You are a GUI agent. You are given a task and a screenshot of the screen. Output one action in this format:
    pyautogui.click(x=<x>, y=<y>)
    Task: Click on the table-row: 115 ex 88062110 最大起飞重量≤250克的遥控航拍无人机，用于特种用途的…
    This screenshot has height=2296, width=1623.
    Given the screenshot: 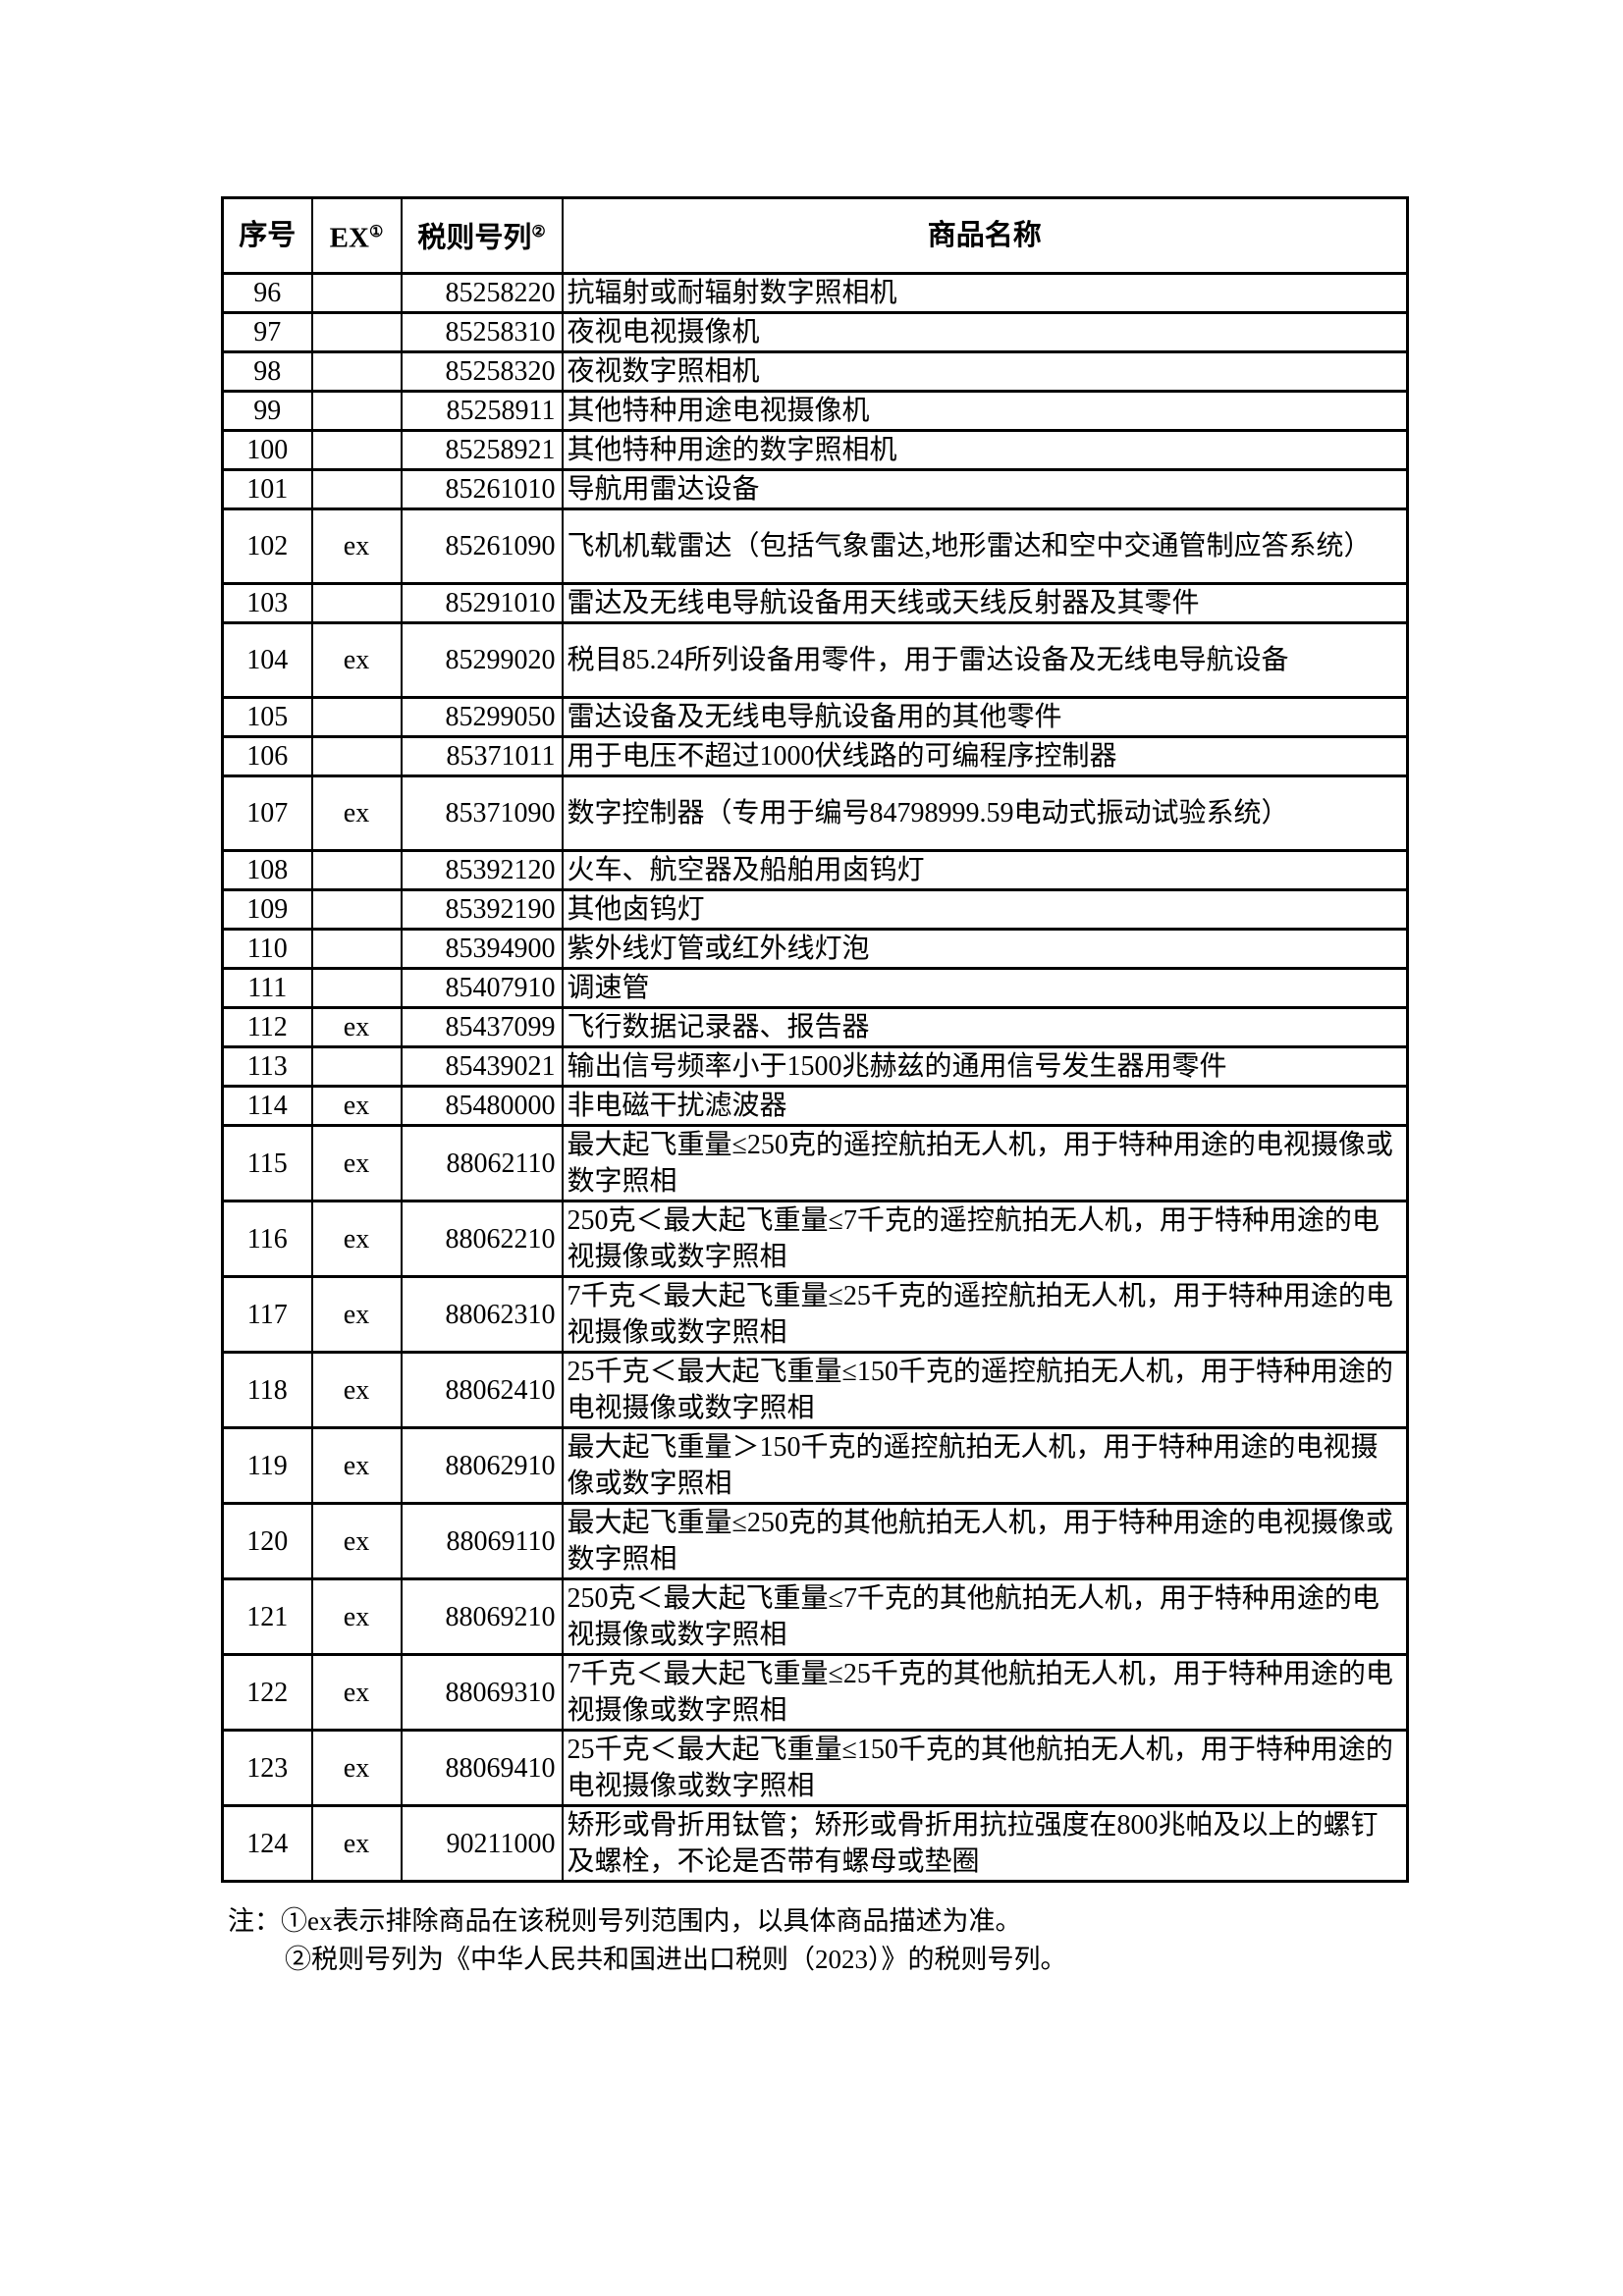 What is the action you would take?
    pyautogui.click(x=815, y=1163)
    